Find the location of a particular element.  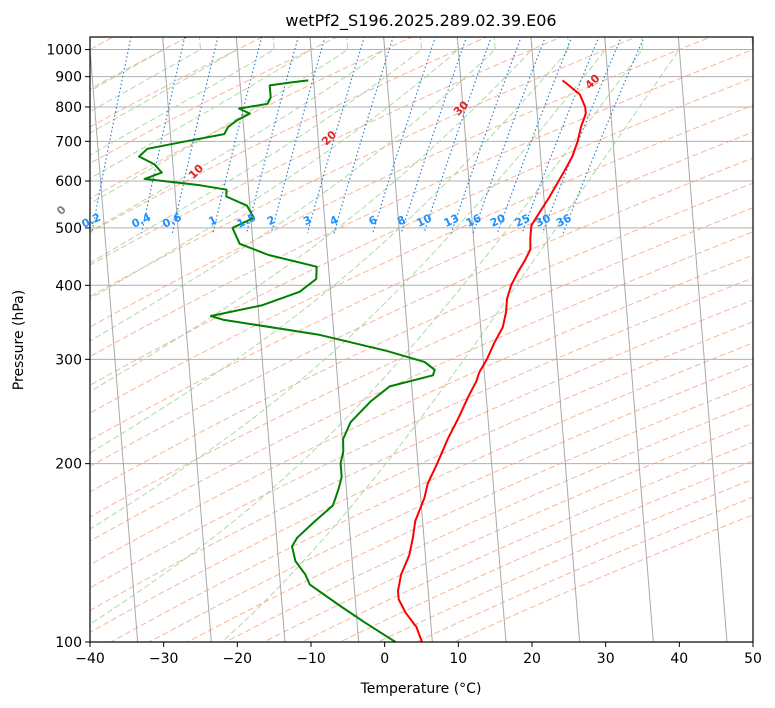

y-tick-label: 700 is located at coordinates (68, 142).